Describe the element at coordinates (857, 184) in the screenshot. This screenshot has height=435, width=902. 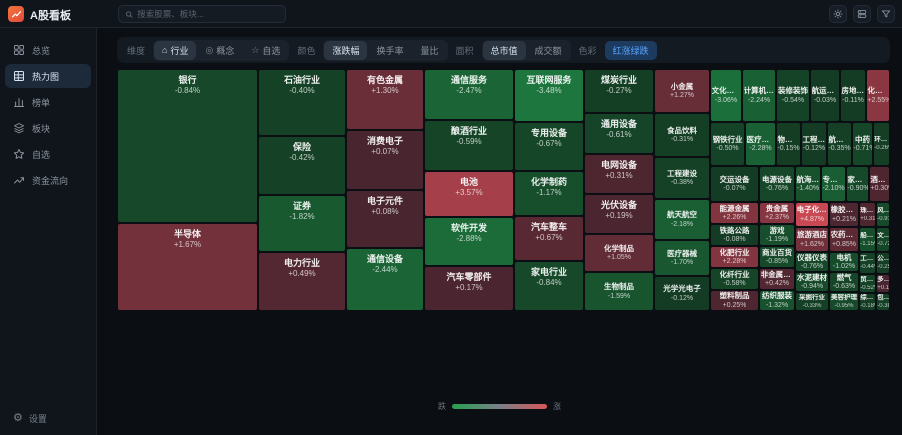
I see `treemap-tile: 家居用品-0.90%` at that location.